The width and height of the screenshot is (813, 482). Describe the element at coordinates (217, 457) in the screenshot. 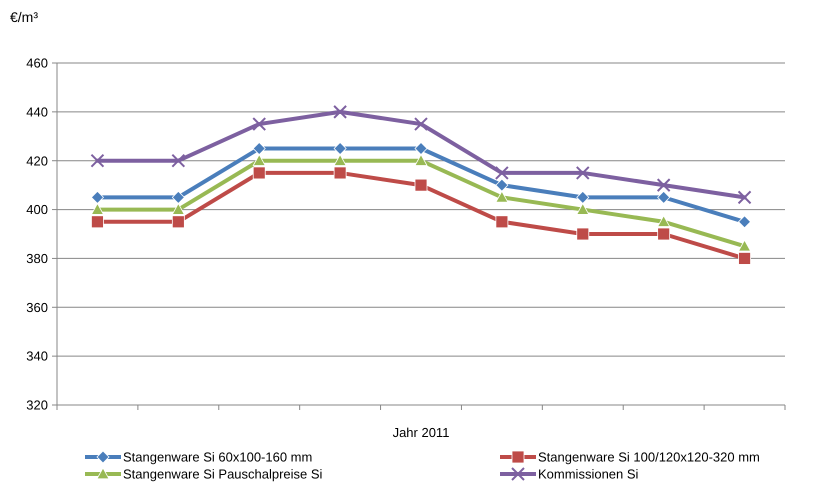

I see `legend-label: Stangenware Si 60x100-160 mm` at that location.